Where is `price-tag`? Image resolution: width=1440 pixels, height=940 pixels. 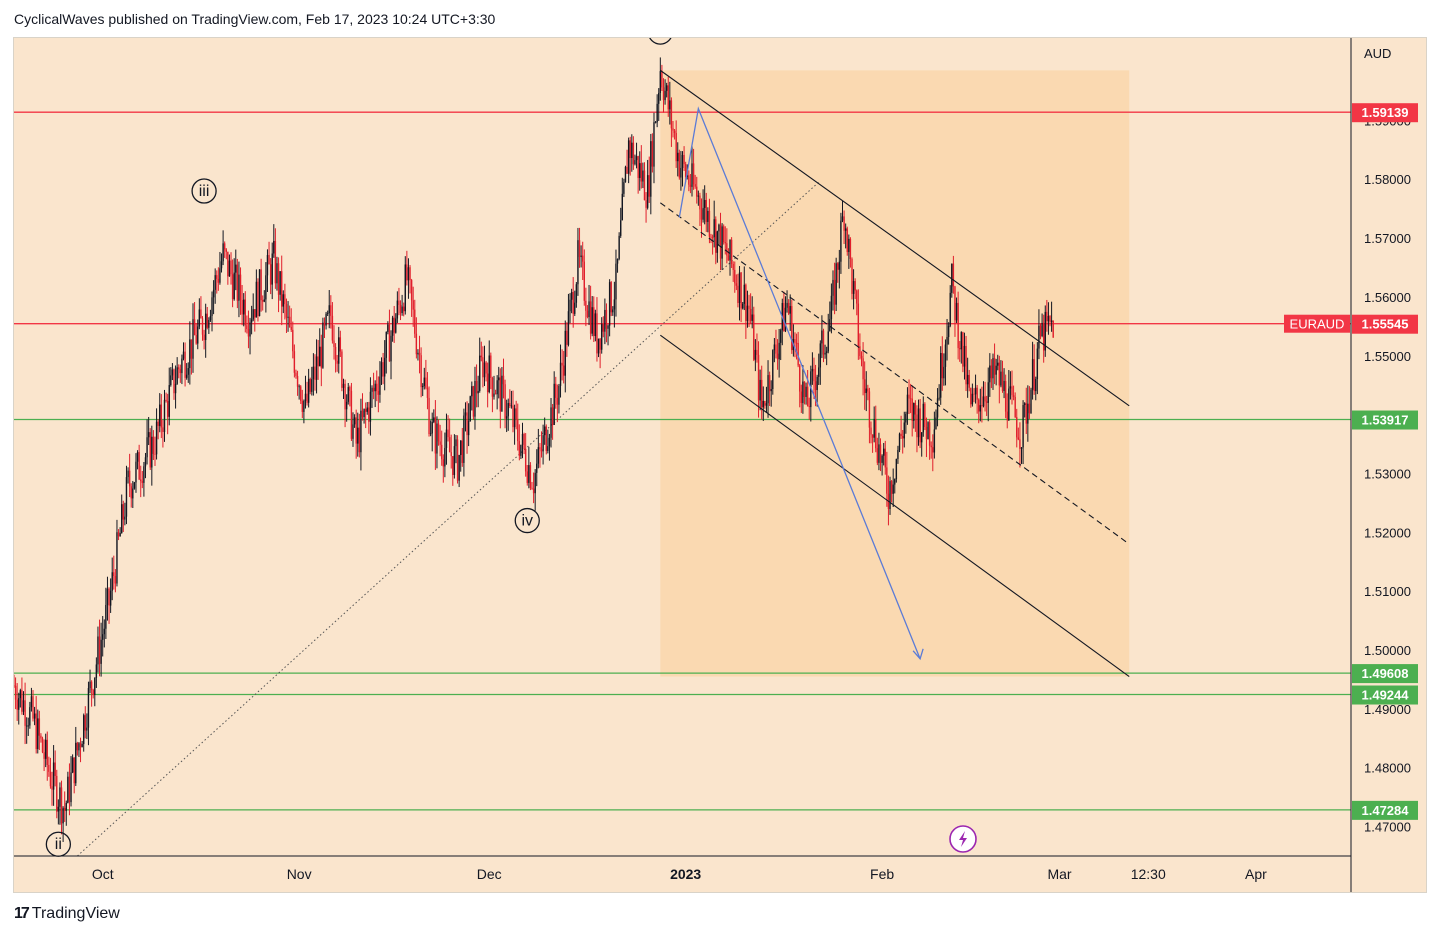
price-tag is located at coordinates (1385, 810).